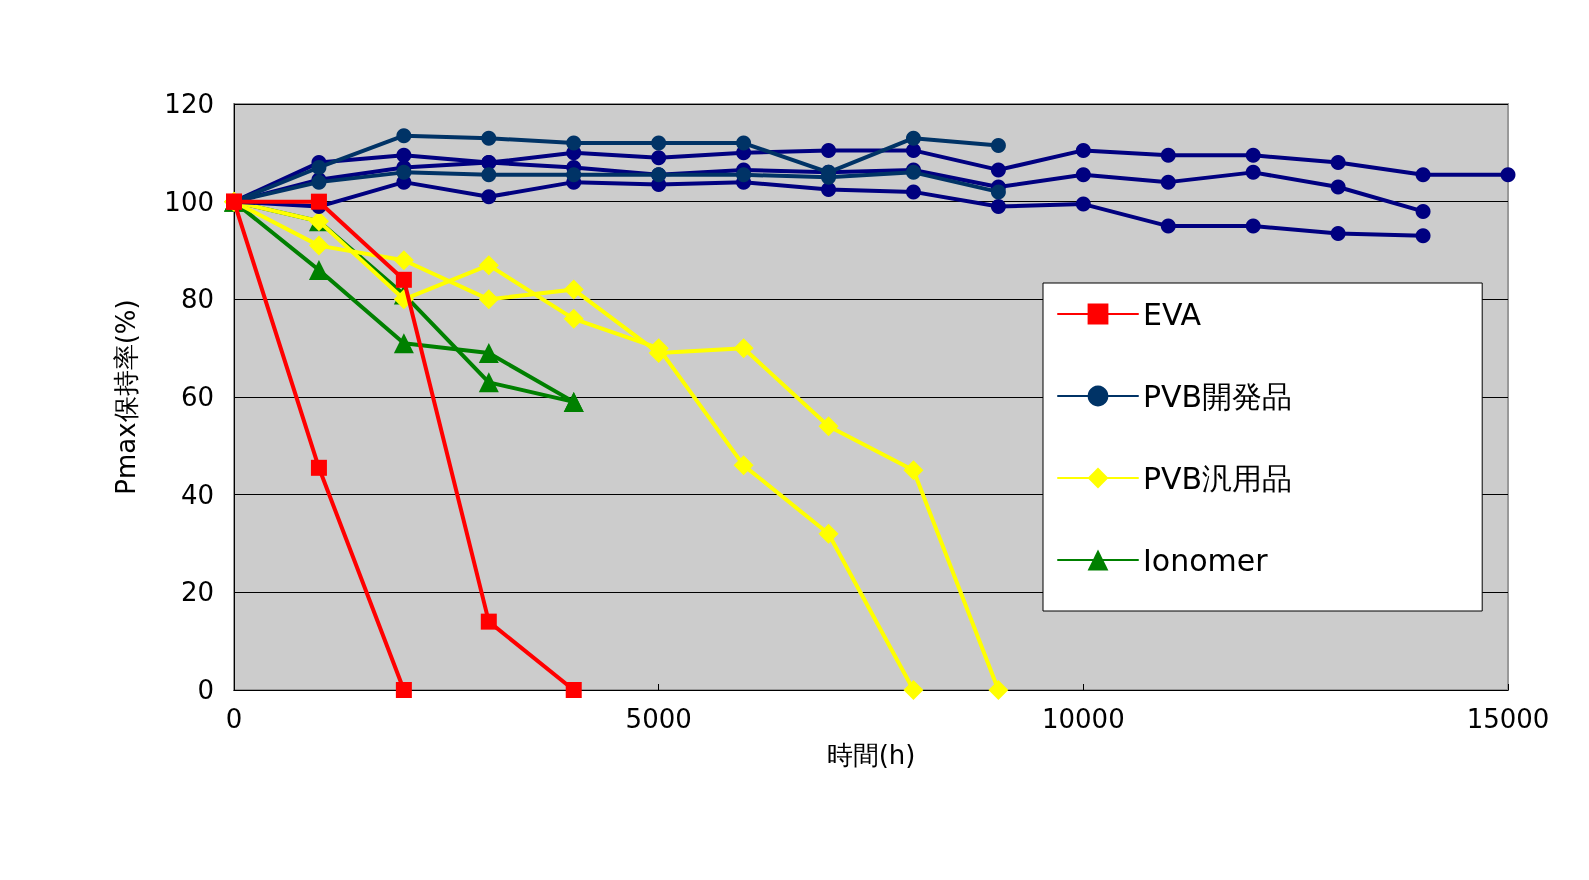 This screenshot has height=880, width=1589. I want to click on legend-label: PVB汎用品, so click(1218, 478).